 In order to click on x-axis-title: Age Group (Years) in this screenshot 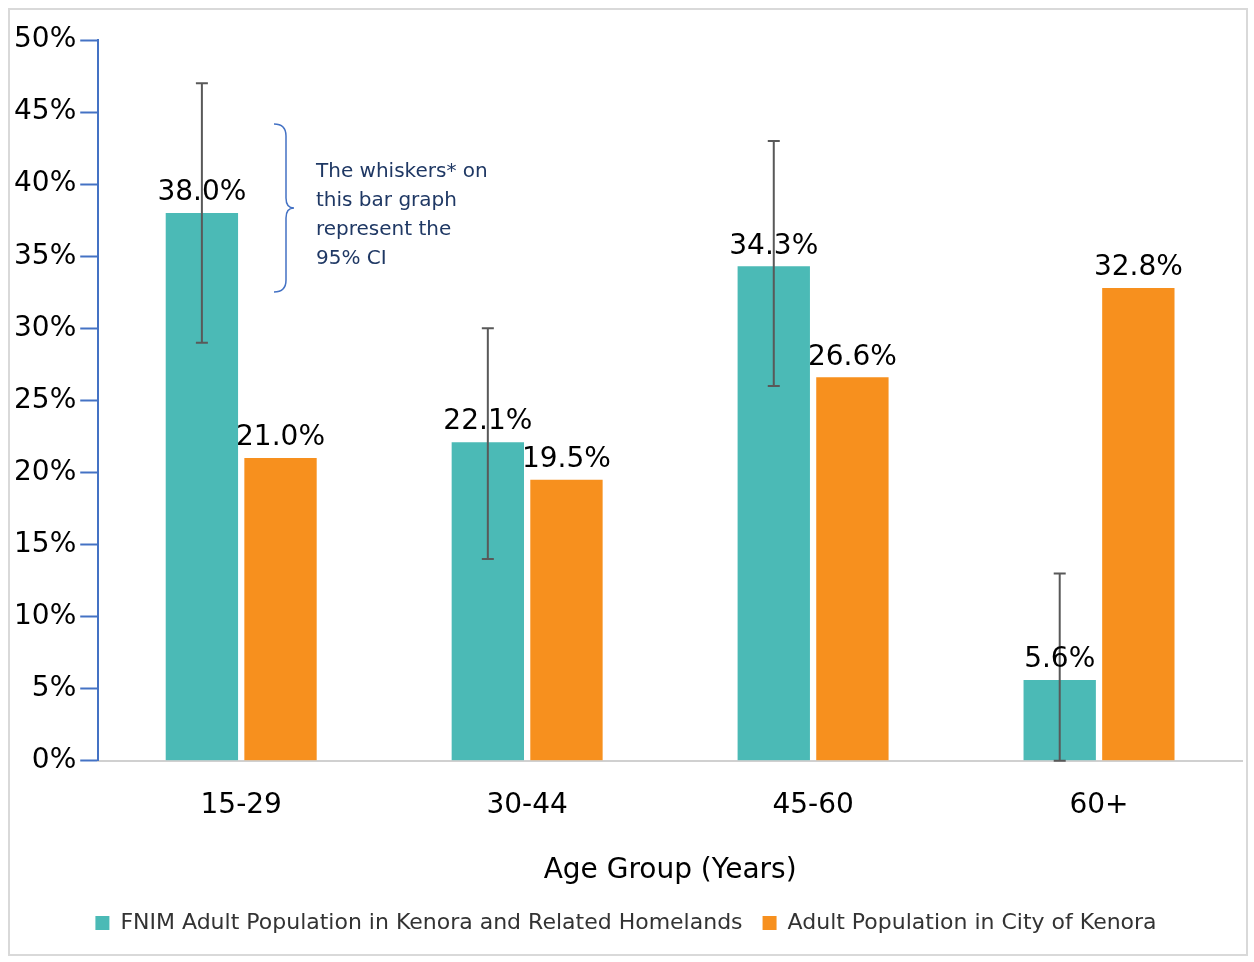, I will do `click(670, 869)`.